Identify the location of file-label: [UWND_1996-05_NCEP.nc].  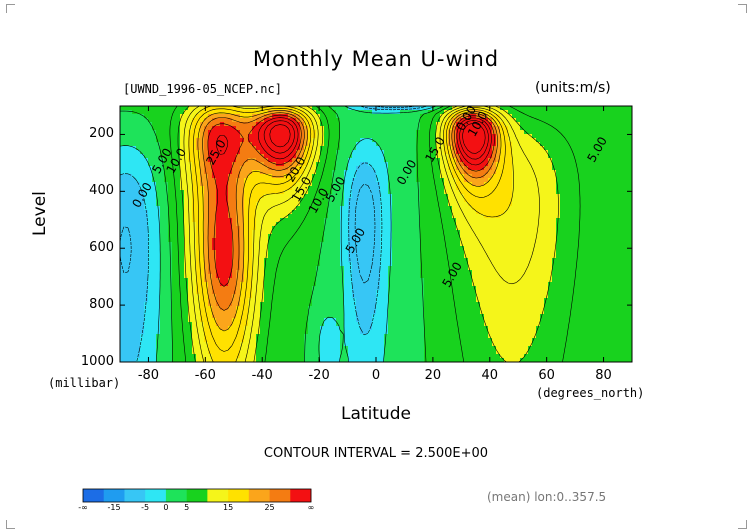
(202, 89).